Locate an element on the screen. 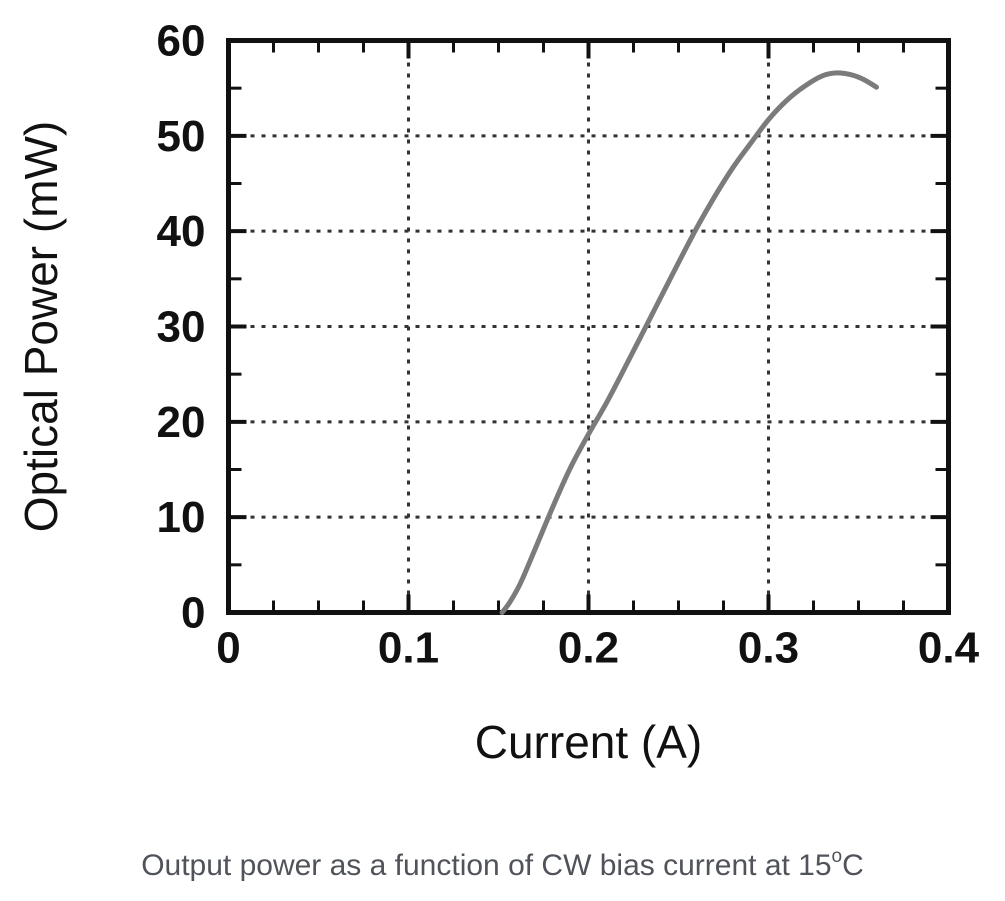 The image size is (1005, 901). x-tick-label: 0.2 is located at coordinates (588, 648).